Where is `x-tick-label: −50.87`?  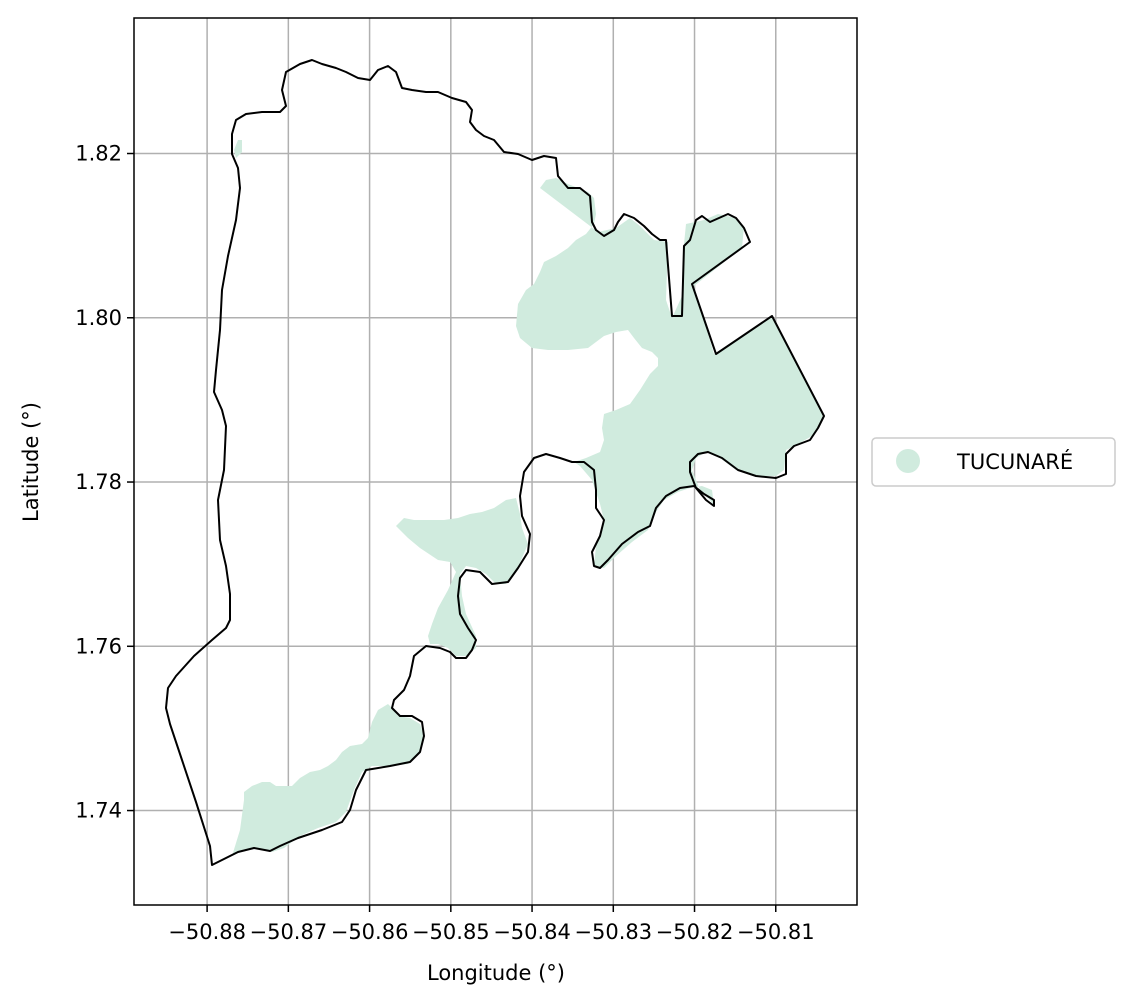 x-tick-label: −50.87 is located at coordinates (288, 932).